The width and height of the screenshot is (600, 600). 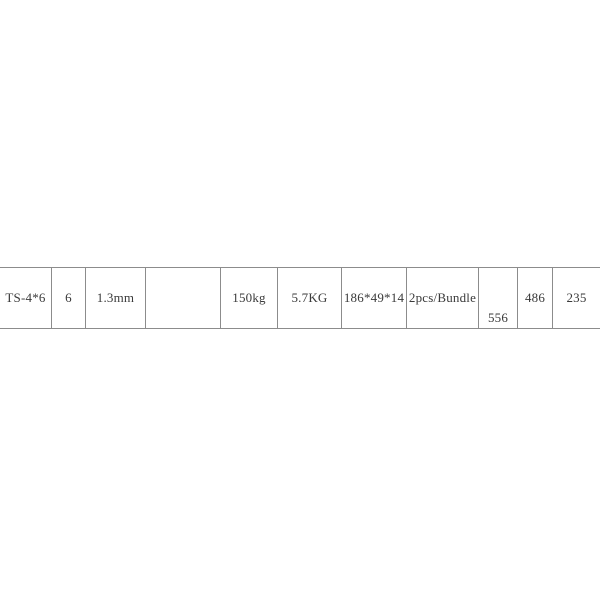 What do you see at coordinates (374, 298) in the screenshot?
I see `table-cell-dimensions: 186*49*14` at bounding box center [374, 298].